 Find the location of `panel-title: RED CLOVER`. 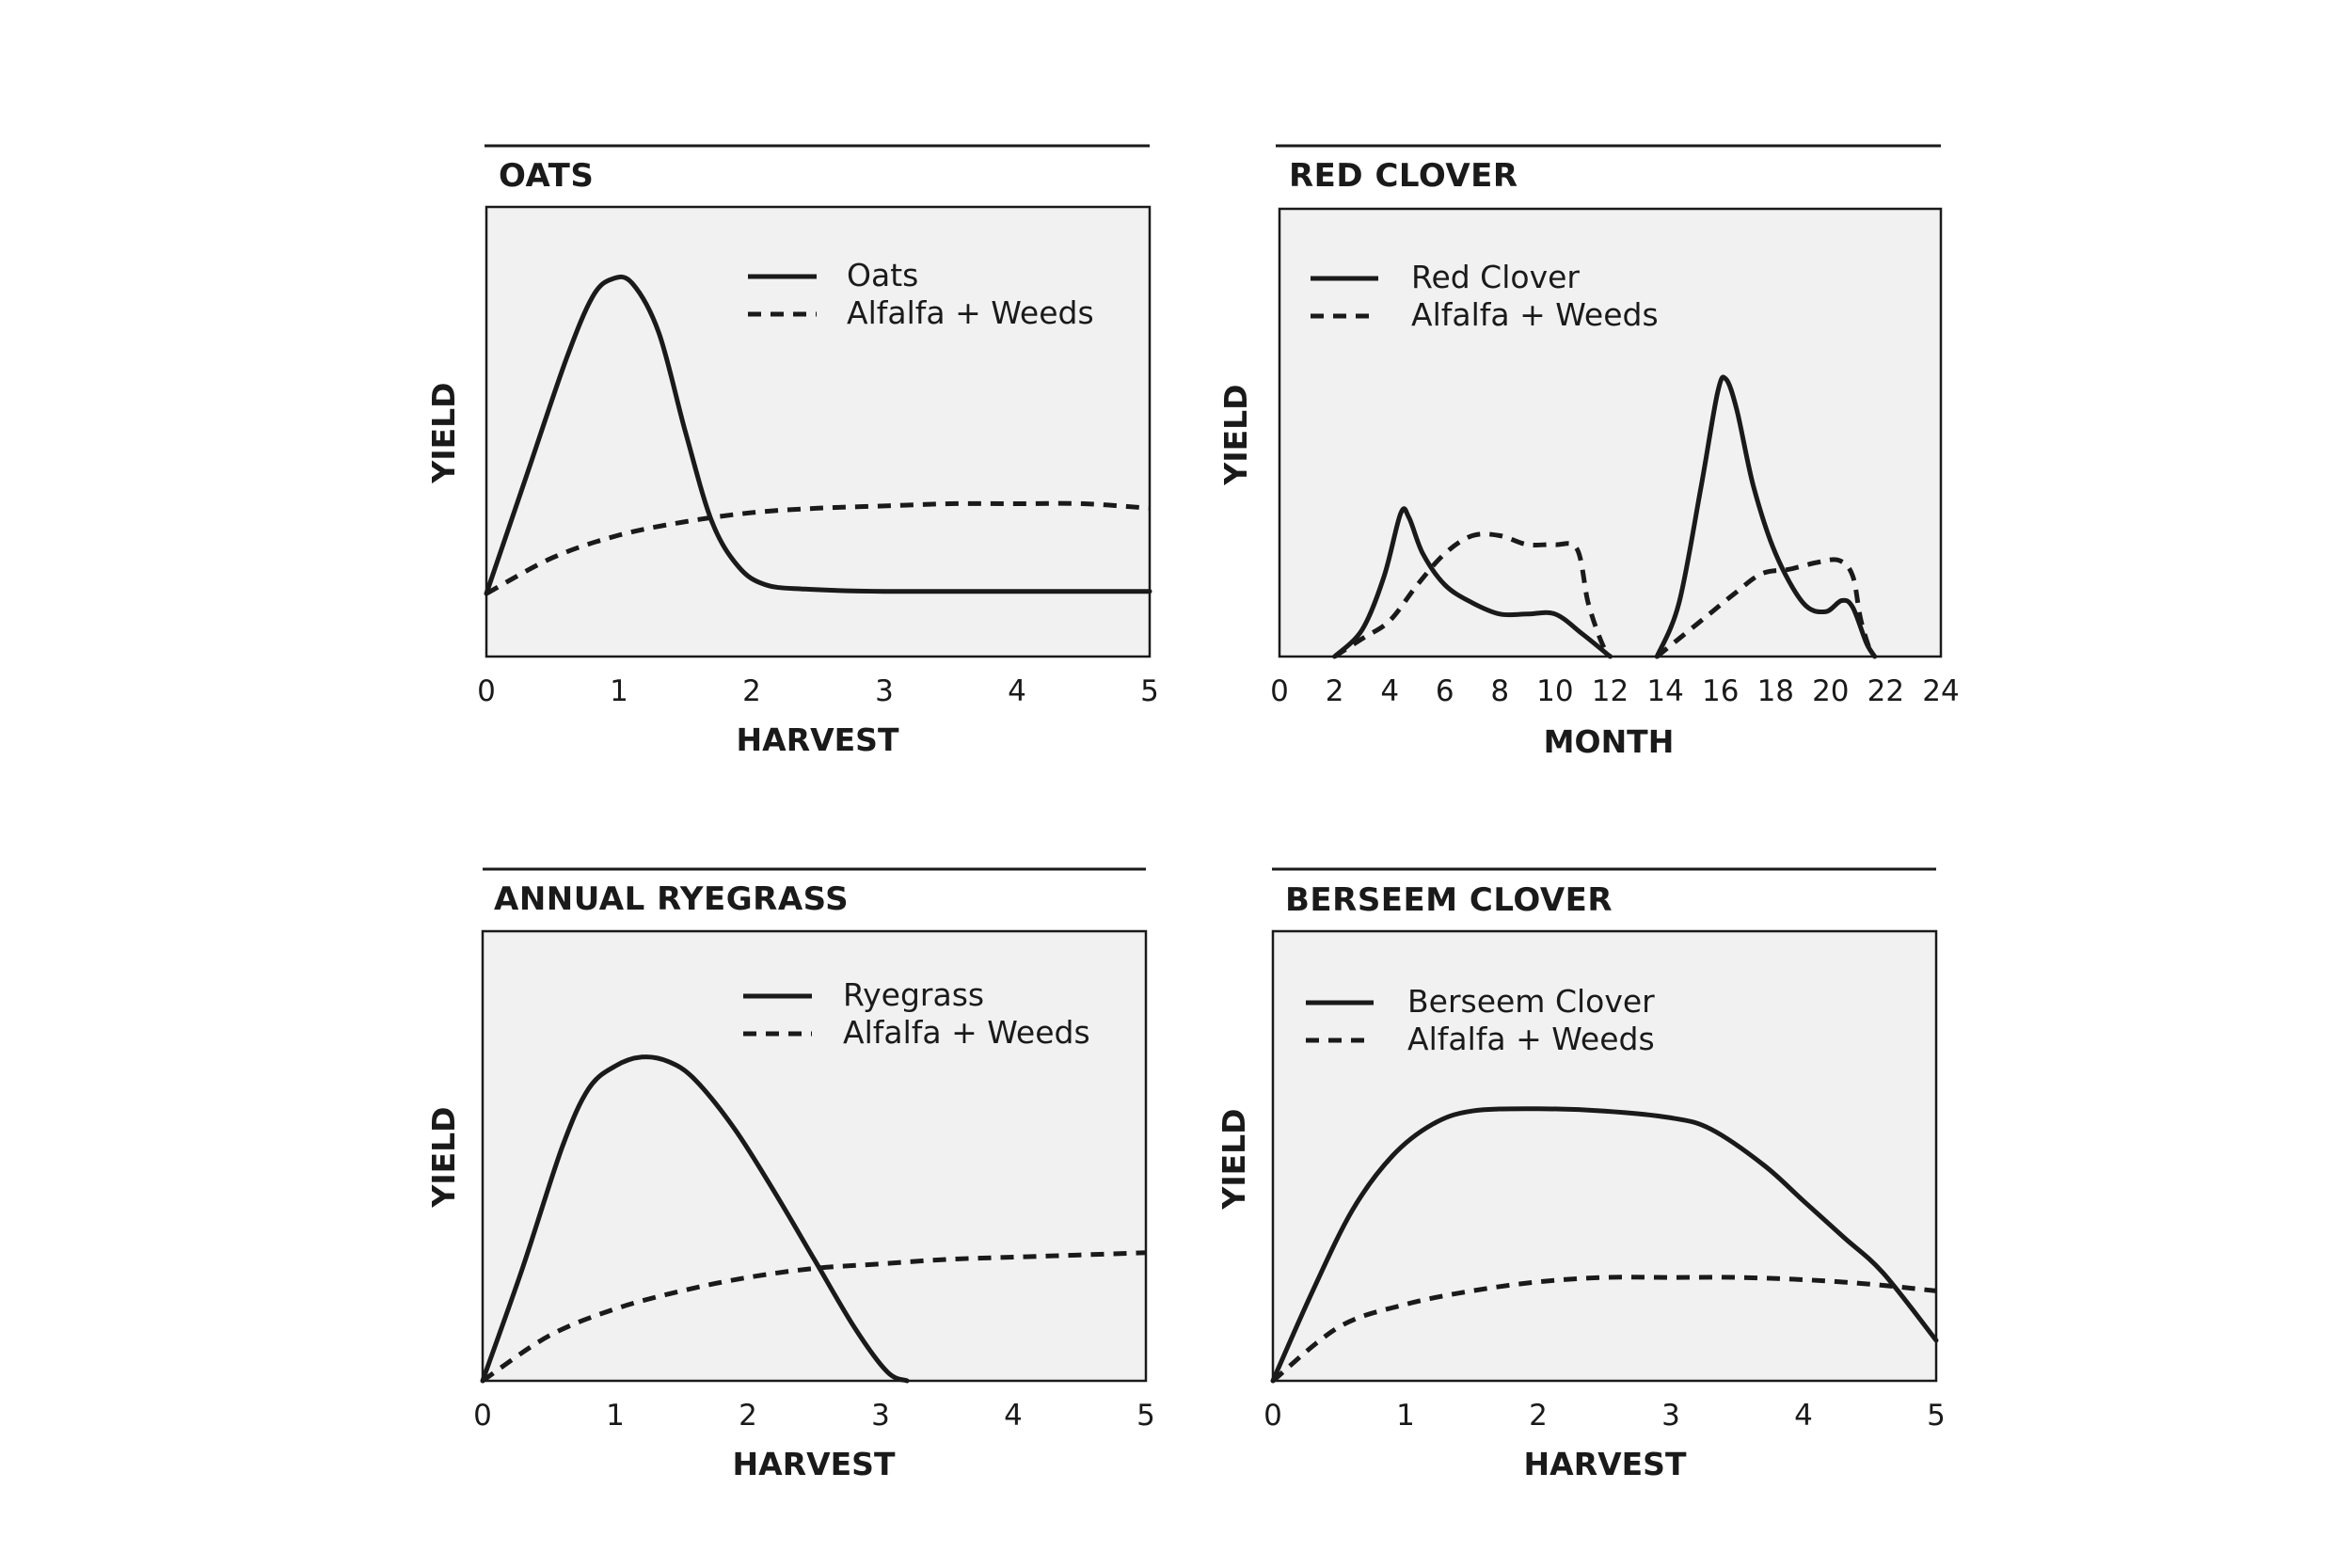

panel-title: RED CLOVER is located at coordinates (1403, 176).